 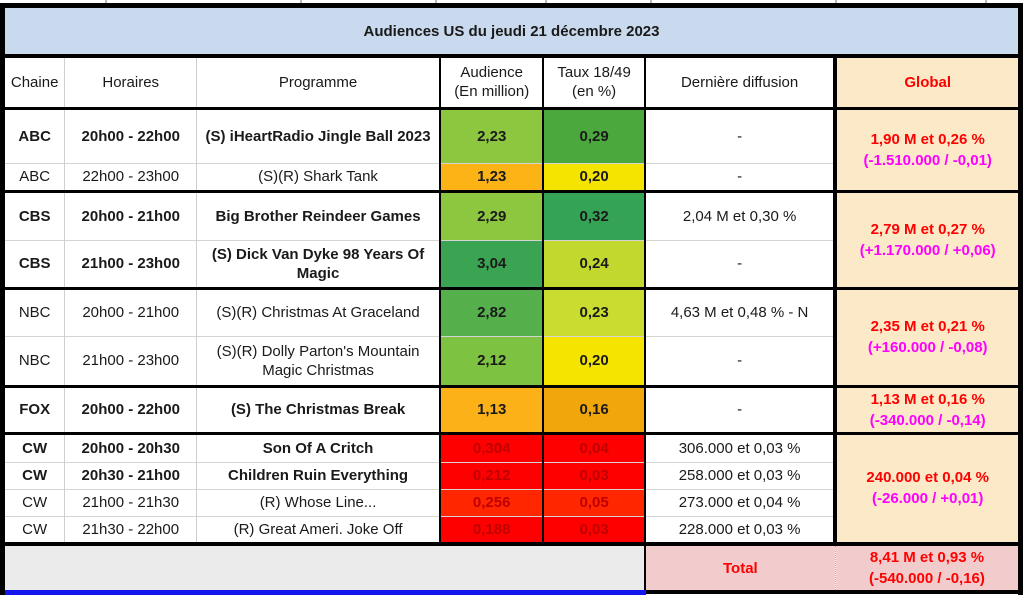 I want to click on audience-value-cell: 1,13, so click(x=492, y=408).